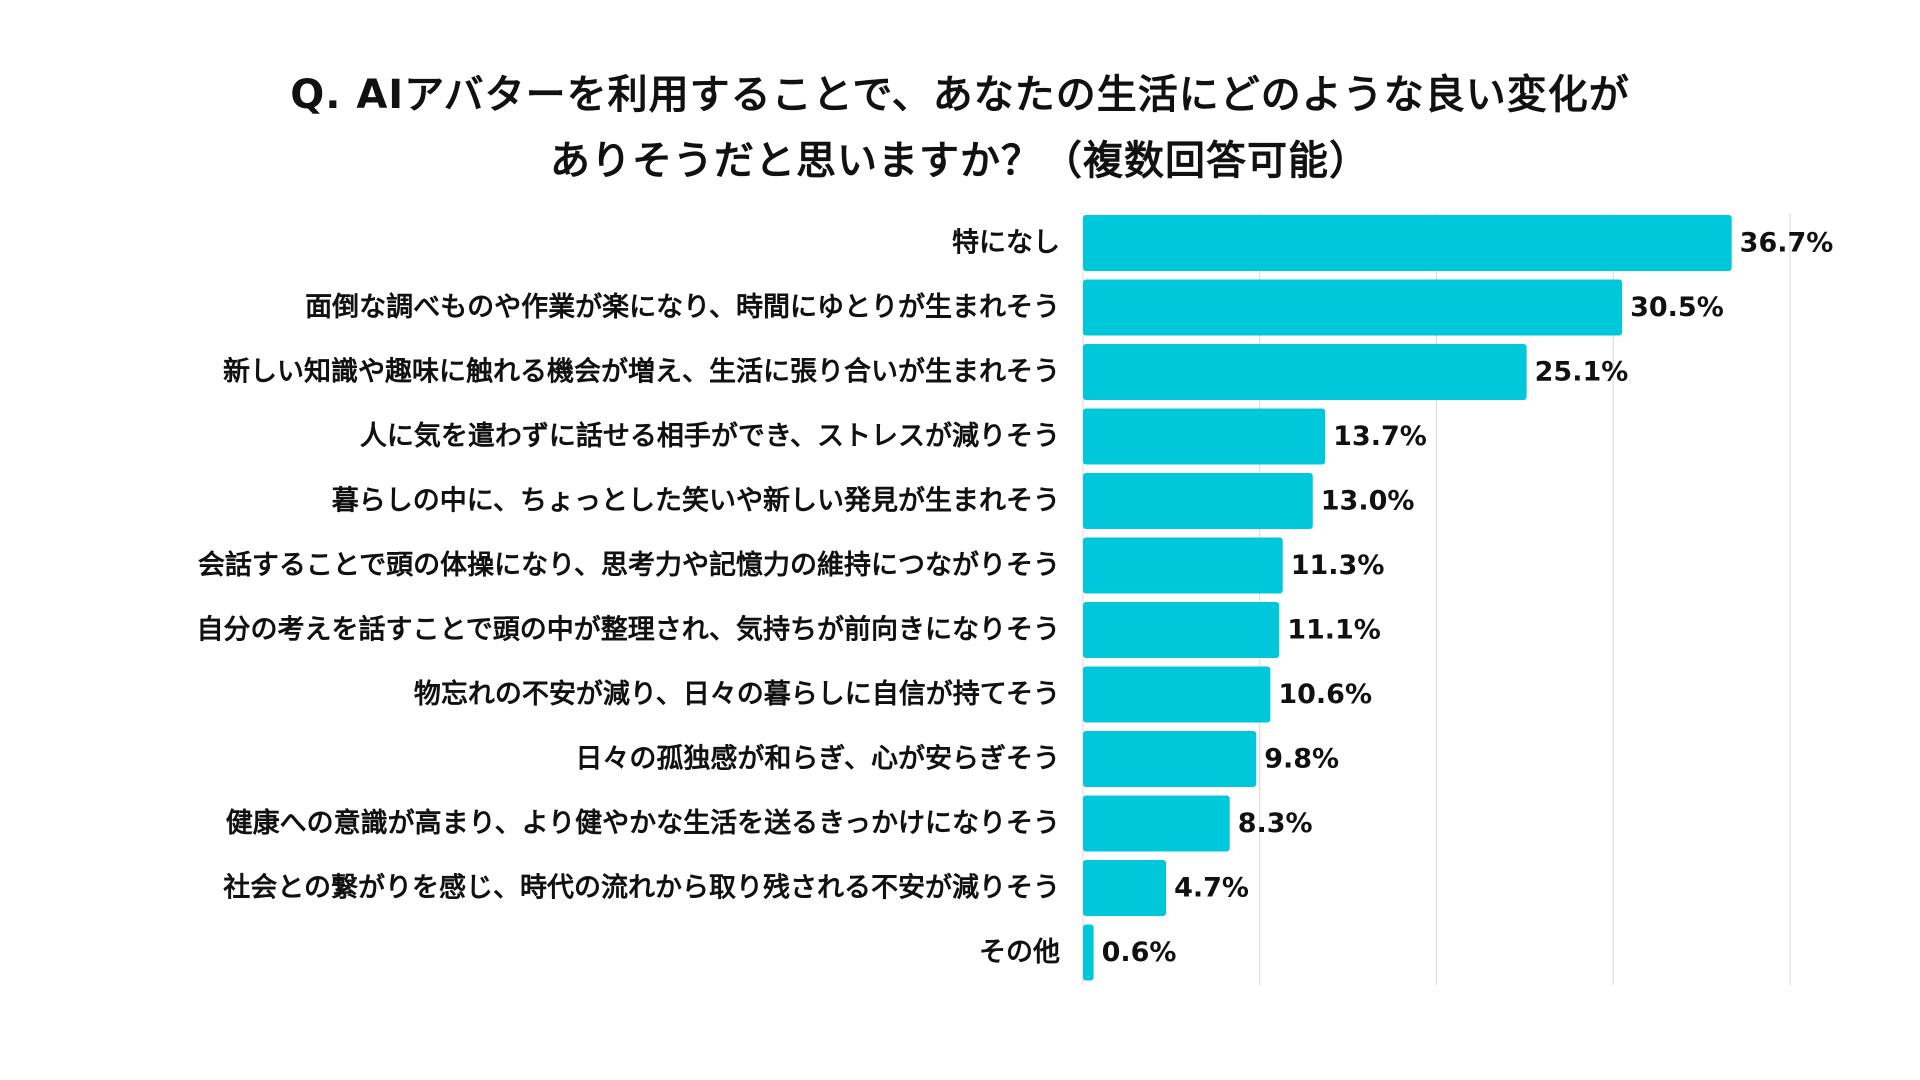 The width and height of the screenshot is (1920, 1080). Describe the element at coordinates (628, 630) in the screenshot. I see `category-label: 自分の考えを話すことで頭の中が整理され、気持ちが前向きになりそう` at that location.